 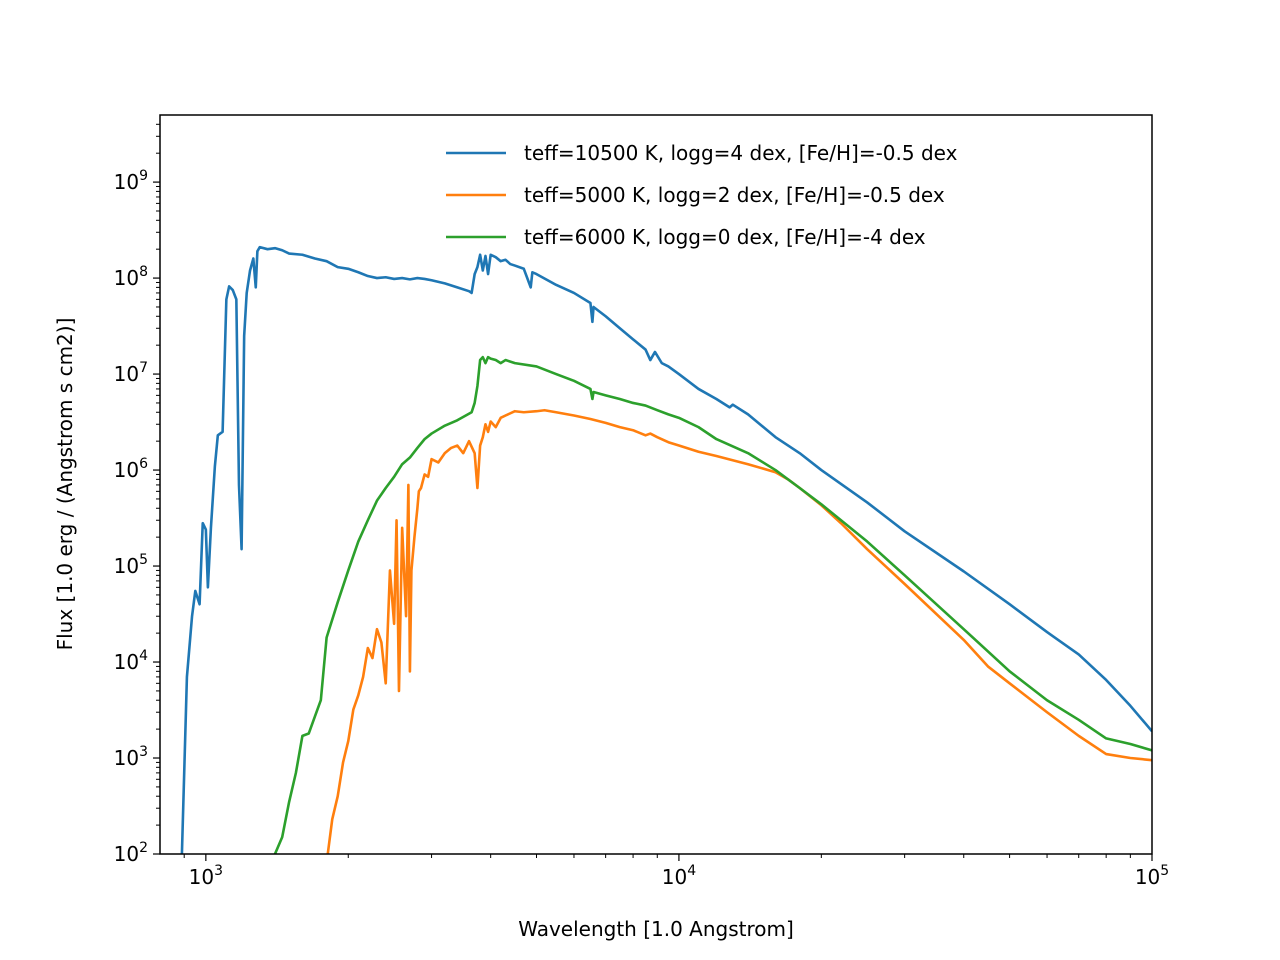 I want to click on y-tick-label: 10⁹, so click(x=131, y=181).